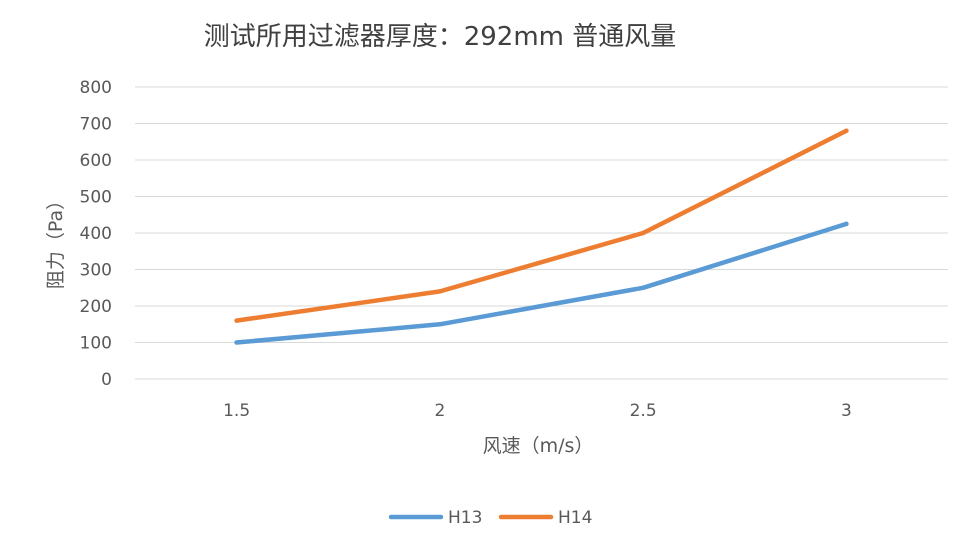  I want to click on x-axis-label: 风速（m/s）, so click(538, 446).